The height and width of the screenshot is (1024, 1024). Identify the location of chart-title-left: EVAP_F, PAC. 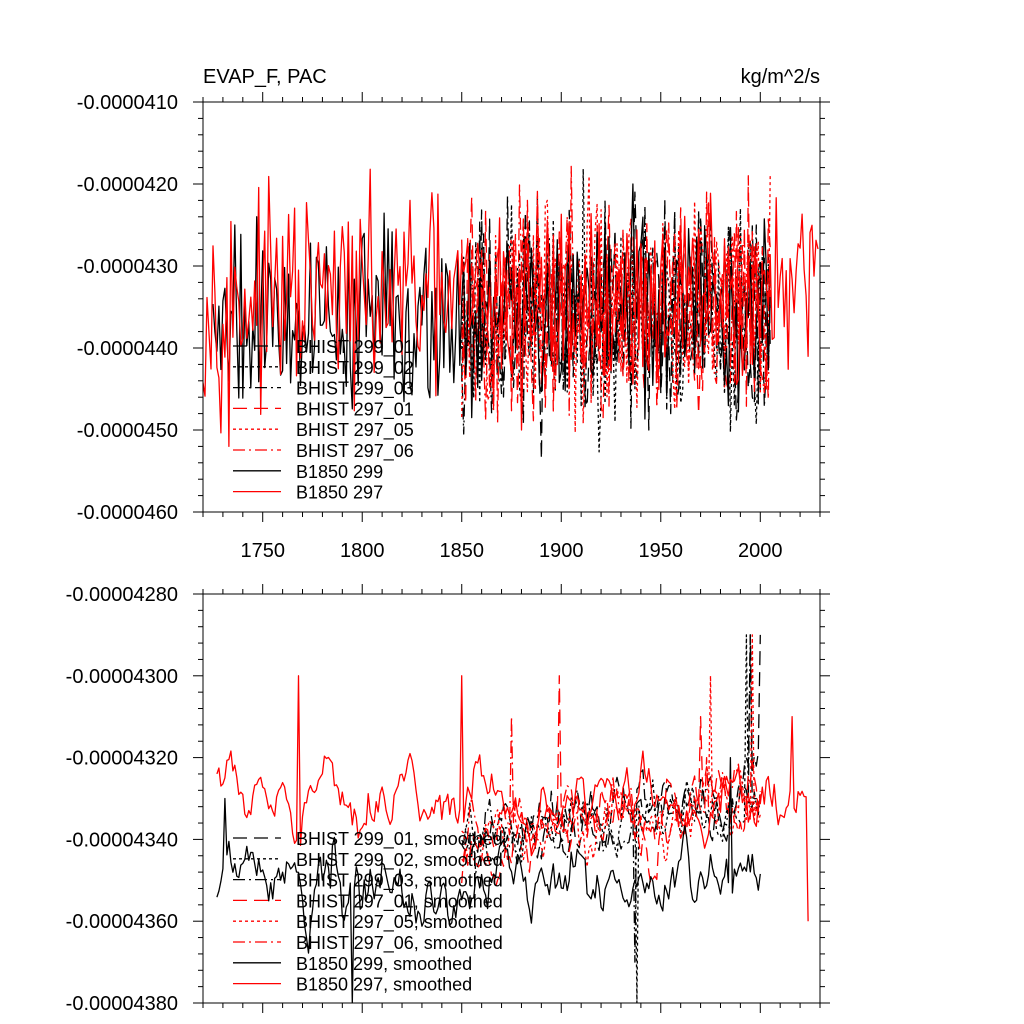
(265, 77).